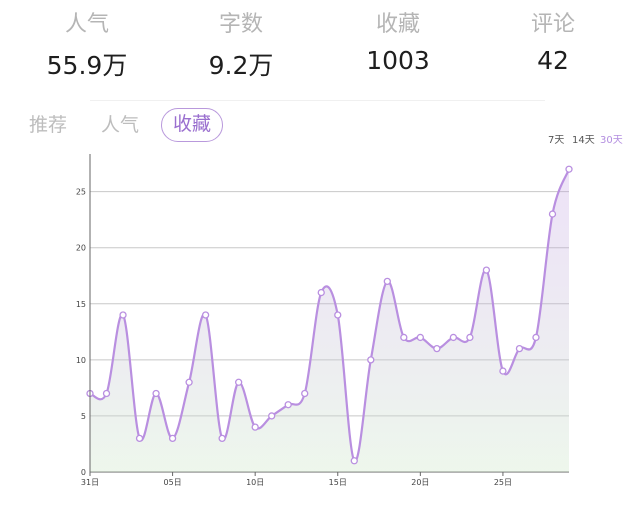  Describe the element at coordinates (240, 24) in the screenshot. I see `stat-label: 字数` at that location.